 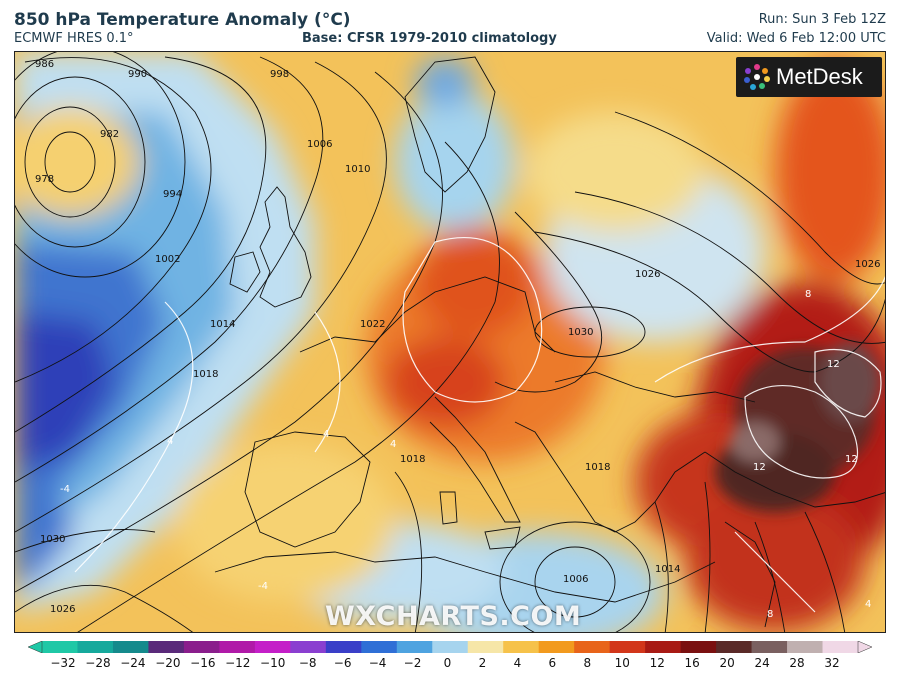 I want to click on isobar-label: 986, so click(x=44, y=64).